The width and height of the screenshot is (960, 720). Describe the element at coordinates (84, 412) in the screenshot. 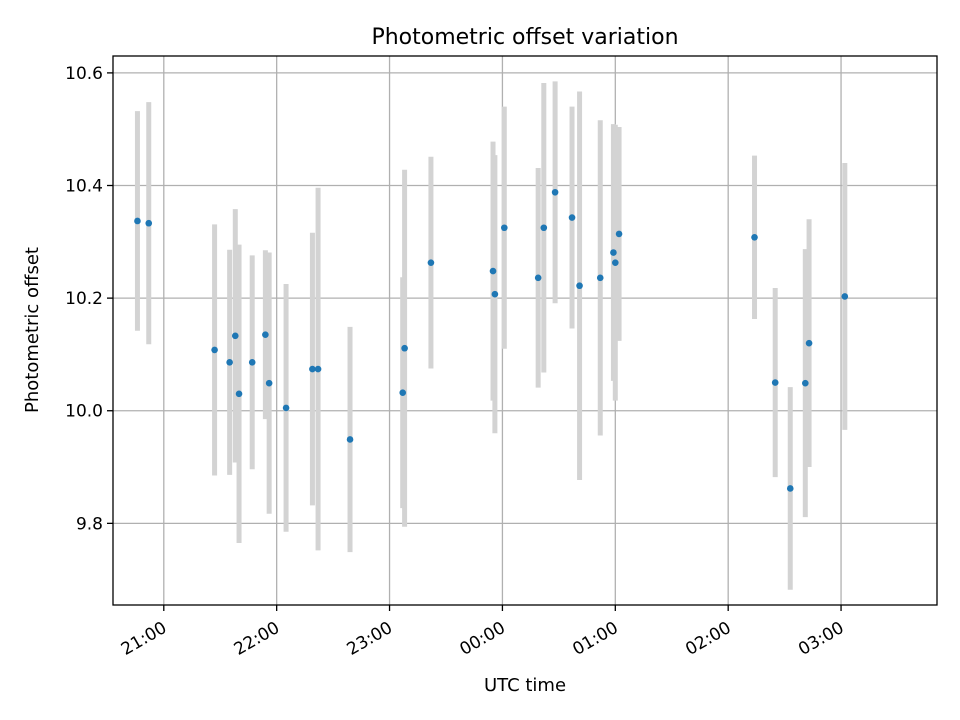

I see `y-tick-label: 10.0` at that location.